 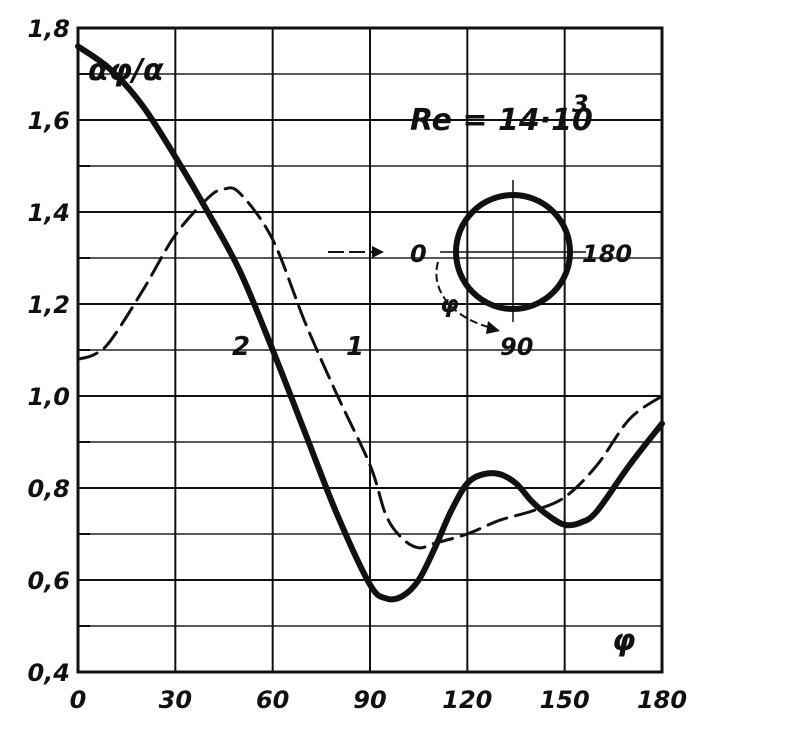 I want to click on angle-arc, so click(x=464, y=295).